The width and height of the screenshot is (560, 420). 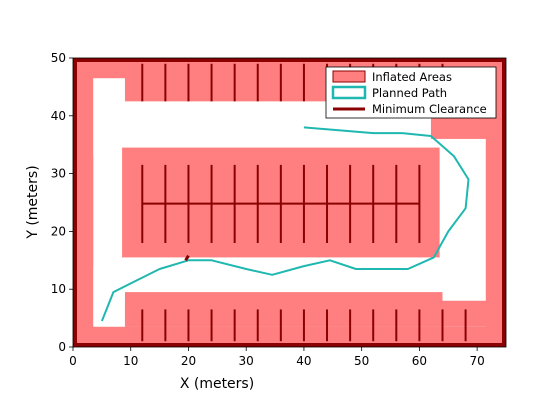 What do you see at coordinates (58, 231) in the screenshot?
I see `y-tick-label: 20` at bounding box center [58, 231].